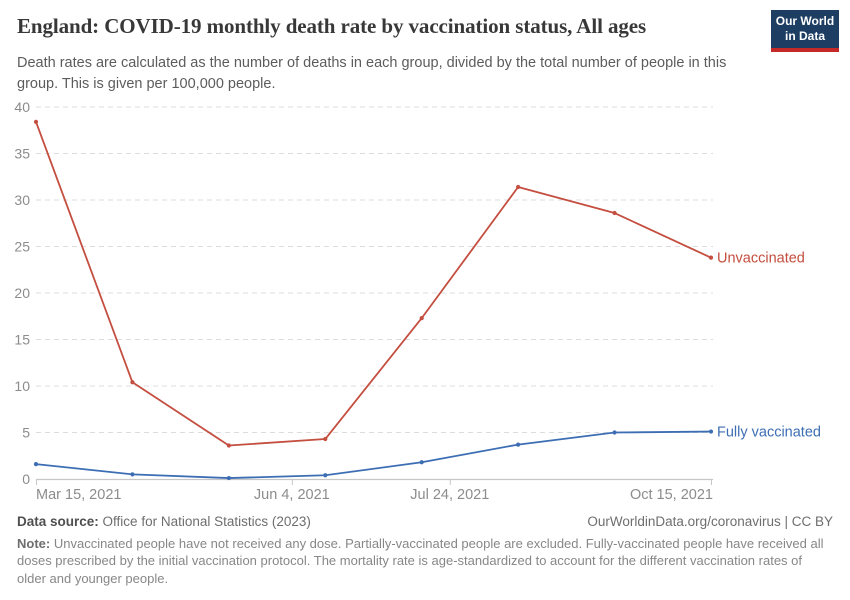 The width and height of the screenshot is (850, 600). What do you see at coordinates (804, 36) in the screenshot?
I see `owid-logo-line2: in Data` at bounding box center [804, 36].